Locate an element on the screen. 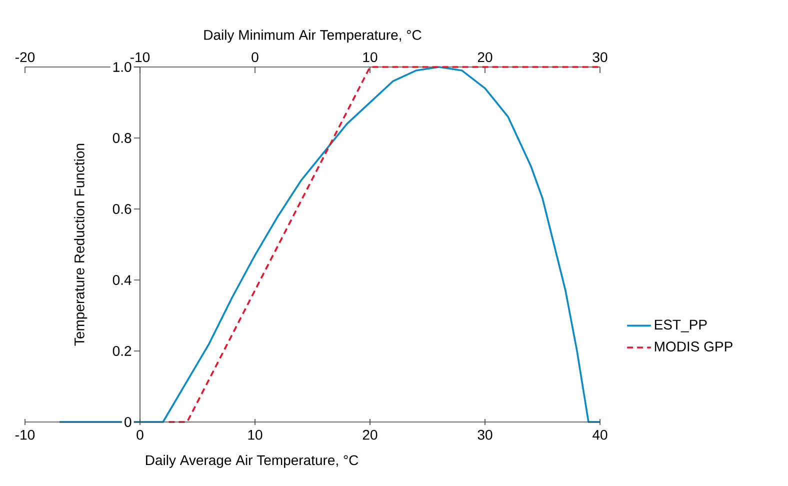 The width and height of the screenshot is (788, 486). x-tick-label: -10 is located at coordinates (25, 435).